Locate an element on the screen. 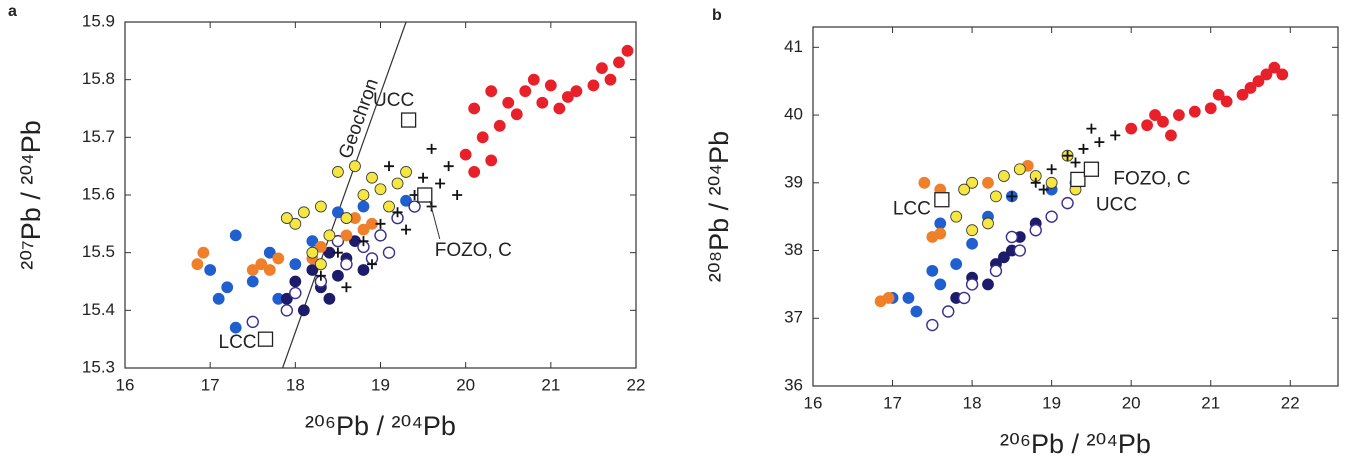 Image resolution: width=1359 pixels, height=465 pixels. x-tick-label: 21 is located at coordinates (1210, 402).